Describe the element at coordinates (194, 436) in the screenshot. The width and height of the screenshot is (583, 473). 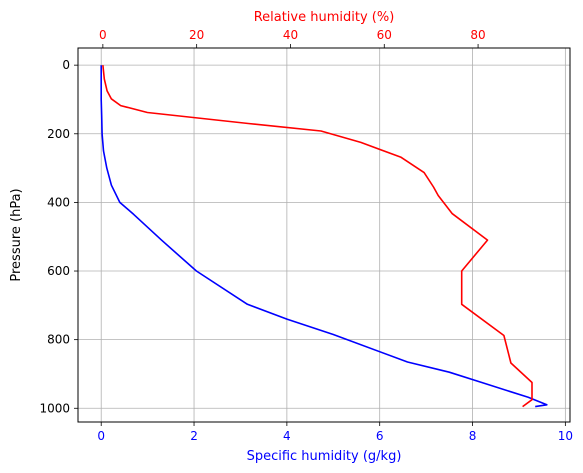
I see `bottom-tick-label: 2` at that location.